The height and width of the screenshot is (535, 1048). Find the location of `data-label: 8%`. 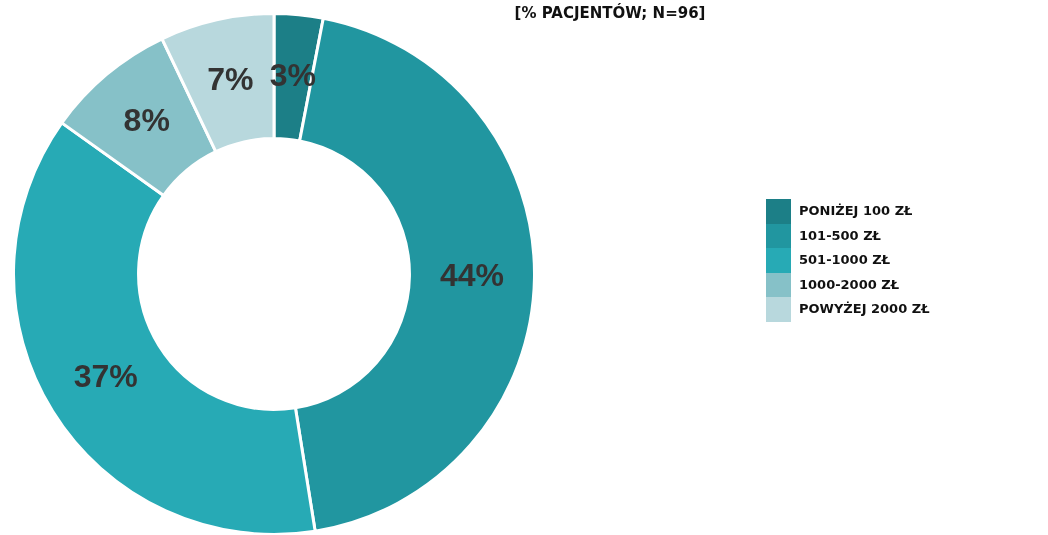

data-label: 8% is located at coordinates (146, 120).